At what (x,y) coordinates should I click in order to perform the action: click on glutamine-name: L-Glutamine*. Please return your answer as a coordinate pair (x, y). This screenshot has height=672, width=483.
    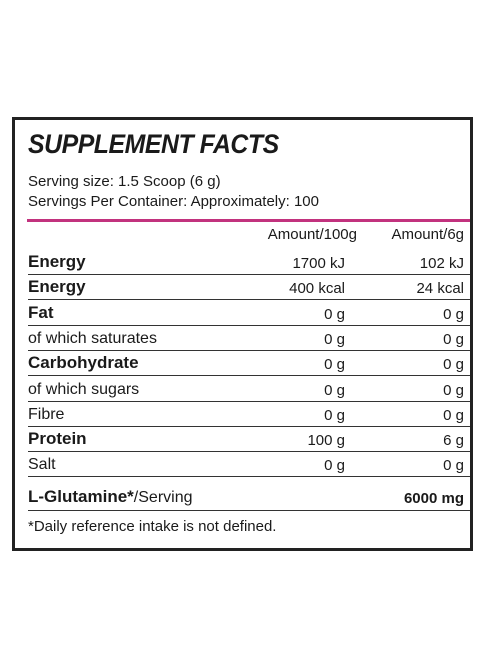
    Looking at the image, I should click on (81, 496).